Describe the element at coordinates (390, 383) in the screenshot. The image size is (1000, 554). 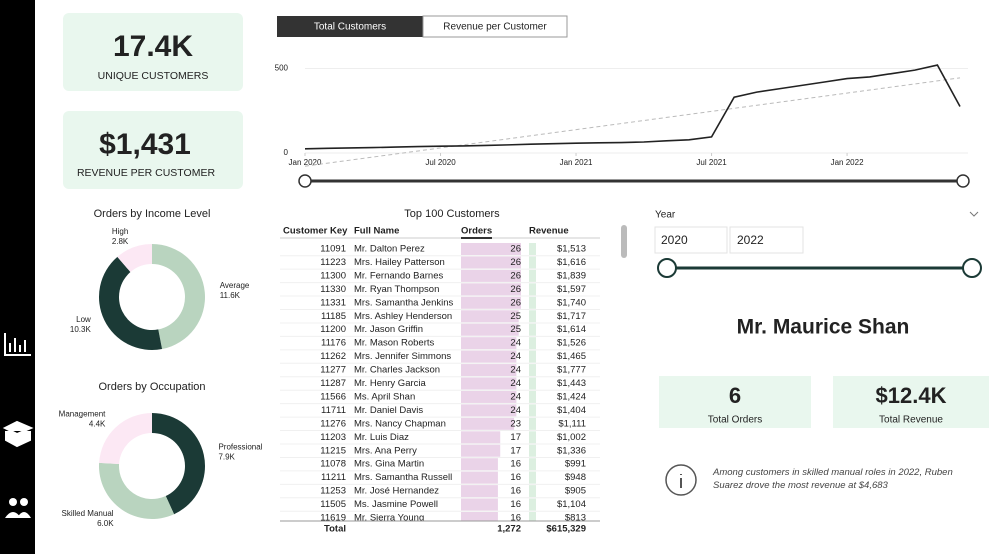
I see `cell: Mr. Henry Garcia` at that location.